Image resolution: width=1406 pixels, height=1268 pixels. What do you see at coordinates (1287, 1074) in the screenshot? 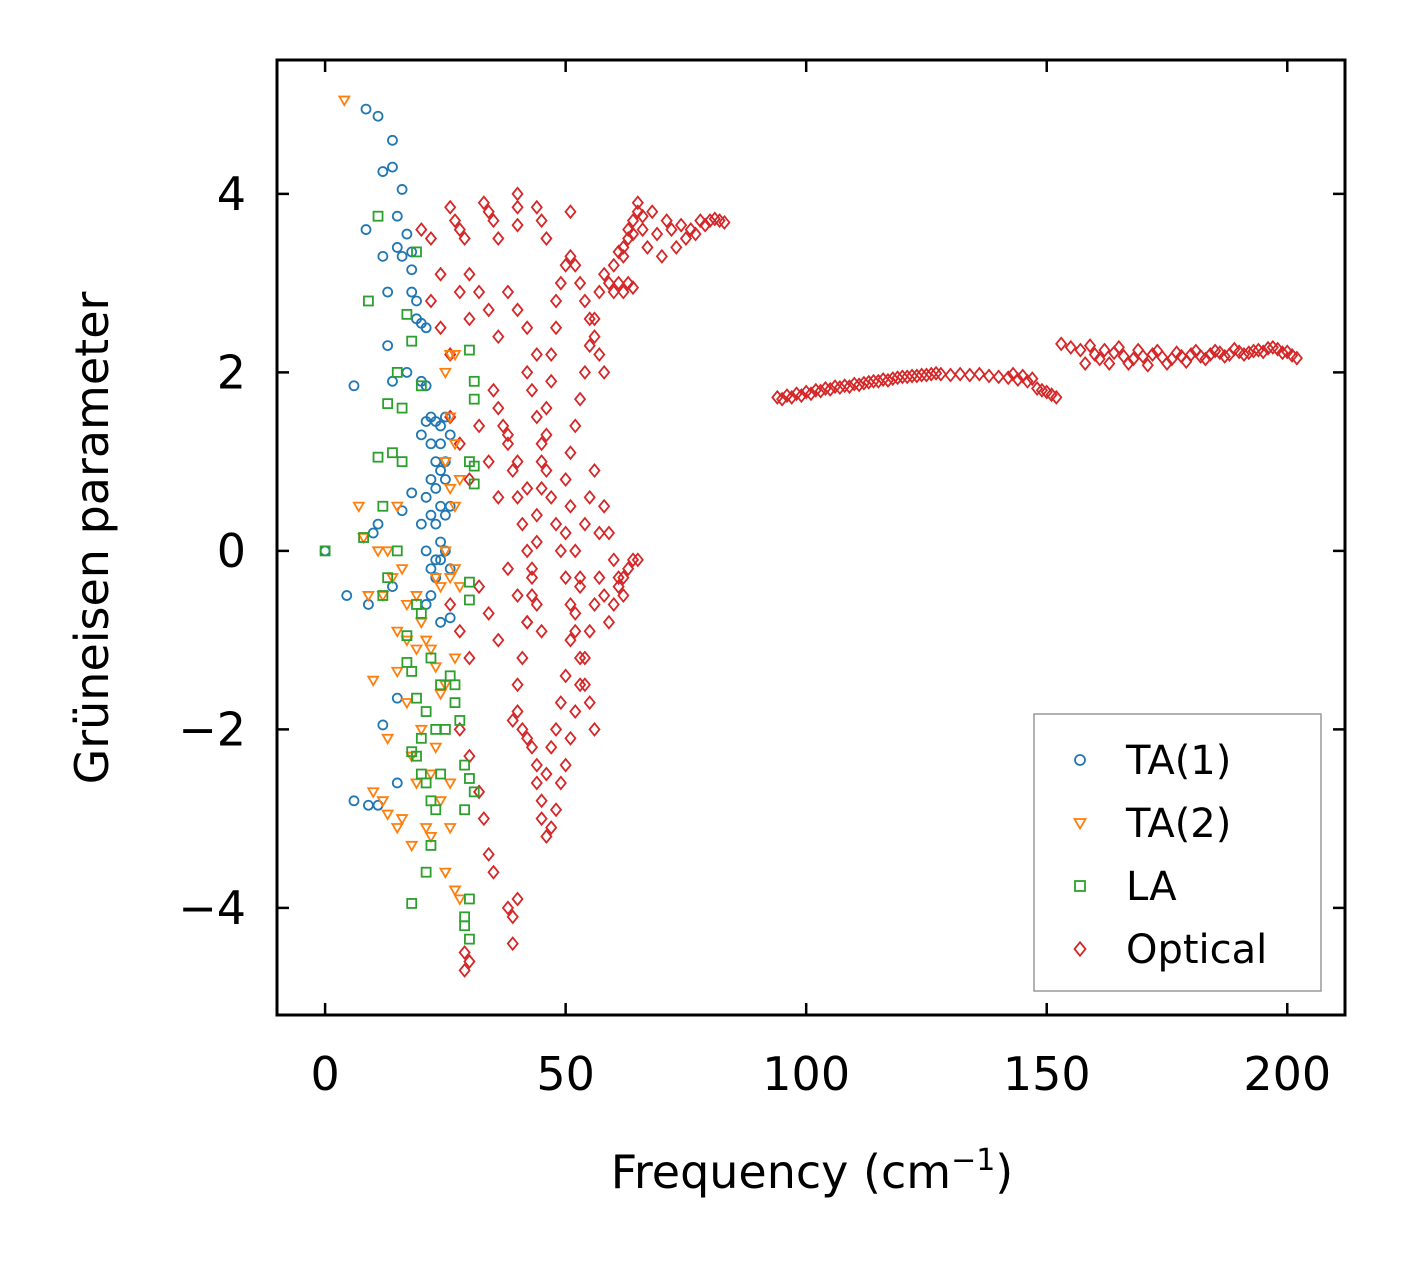
I see `x-tick-label: 200` at bounding box center [1287, 1074].